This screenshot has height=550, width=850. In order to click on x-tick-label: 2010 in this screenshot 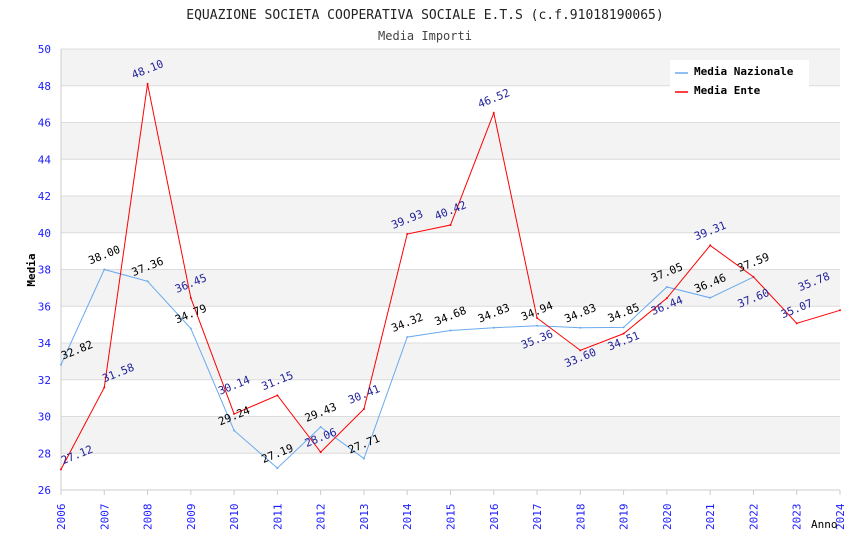, I will do `click(234, 517)`.